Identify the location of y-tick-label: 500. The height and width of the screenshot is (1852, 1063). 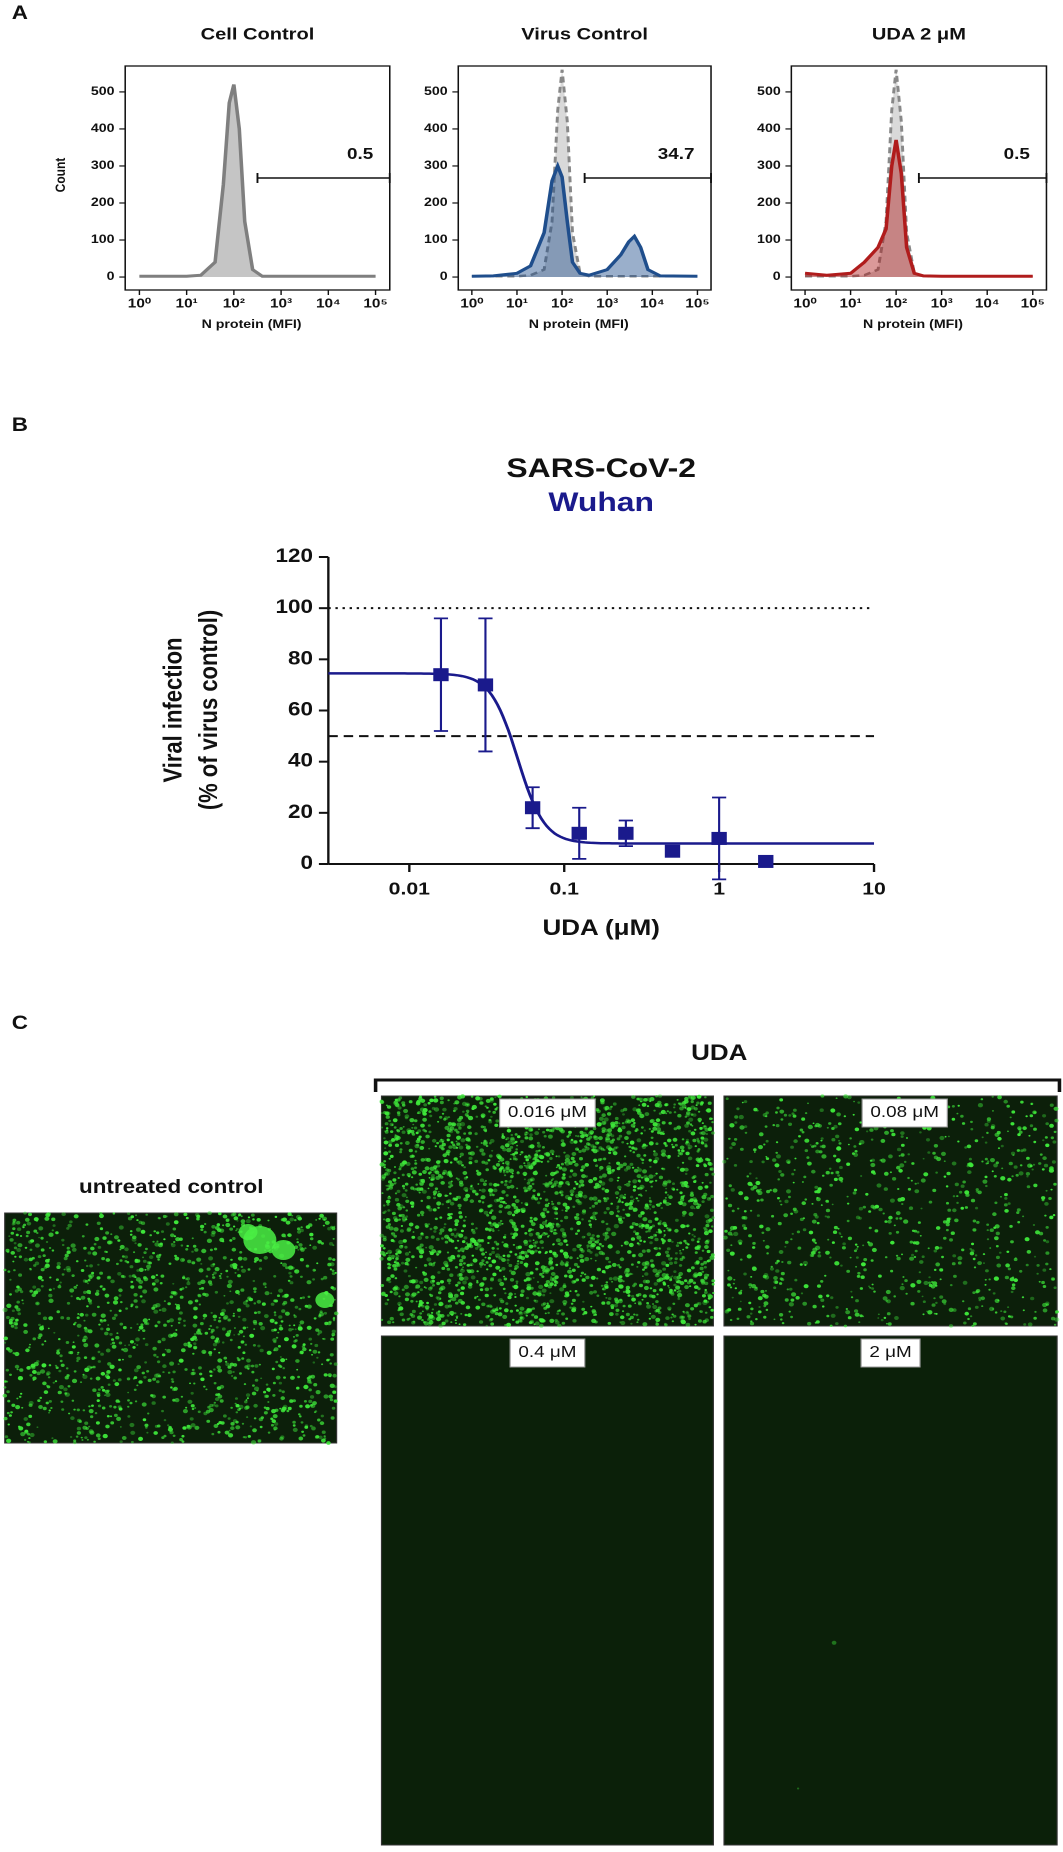
(103, 91).